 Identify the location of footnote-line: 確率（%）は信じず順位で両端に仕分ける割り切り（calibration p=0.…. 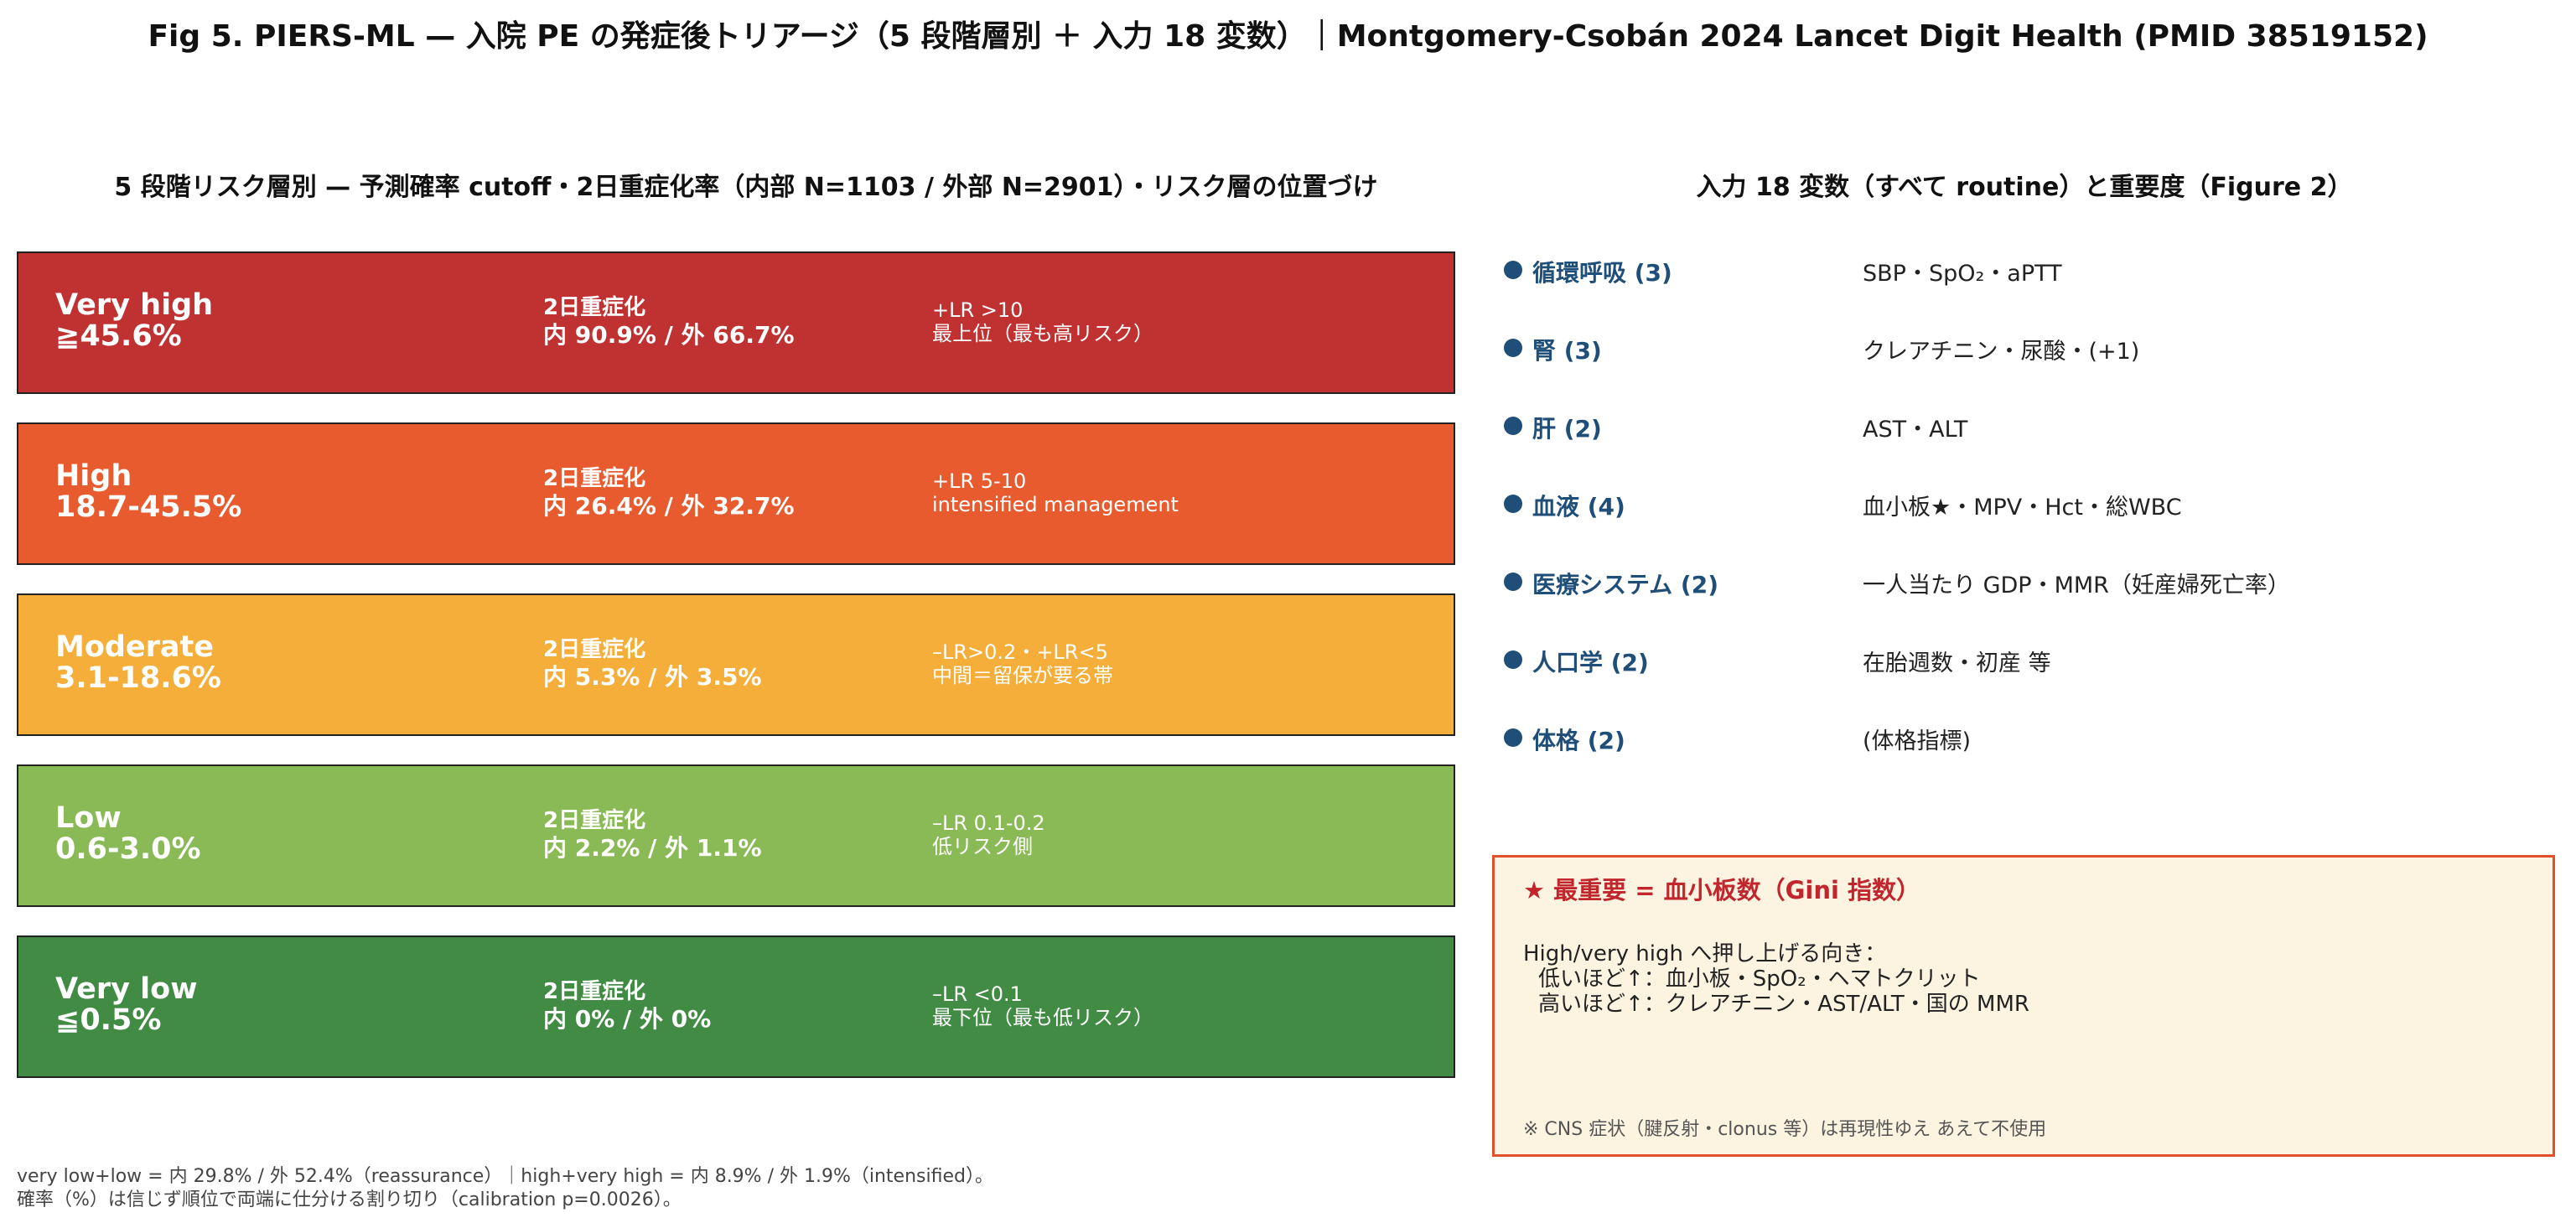
(349, 1199).